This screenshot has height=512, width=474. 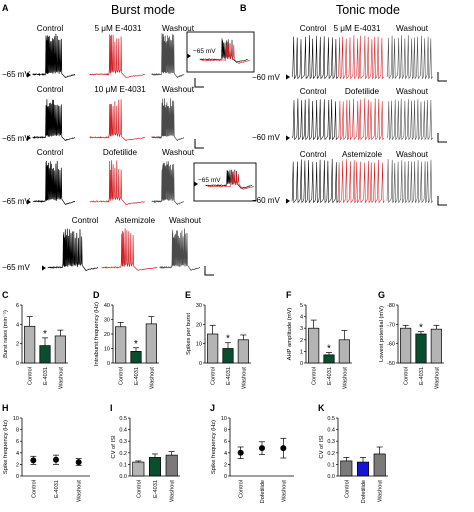 What do you see at coordinates (331, 431) in the screenshot?
I see `chart-k-ytick-label: 0.4` at bounding box center [331, 431].